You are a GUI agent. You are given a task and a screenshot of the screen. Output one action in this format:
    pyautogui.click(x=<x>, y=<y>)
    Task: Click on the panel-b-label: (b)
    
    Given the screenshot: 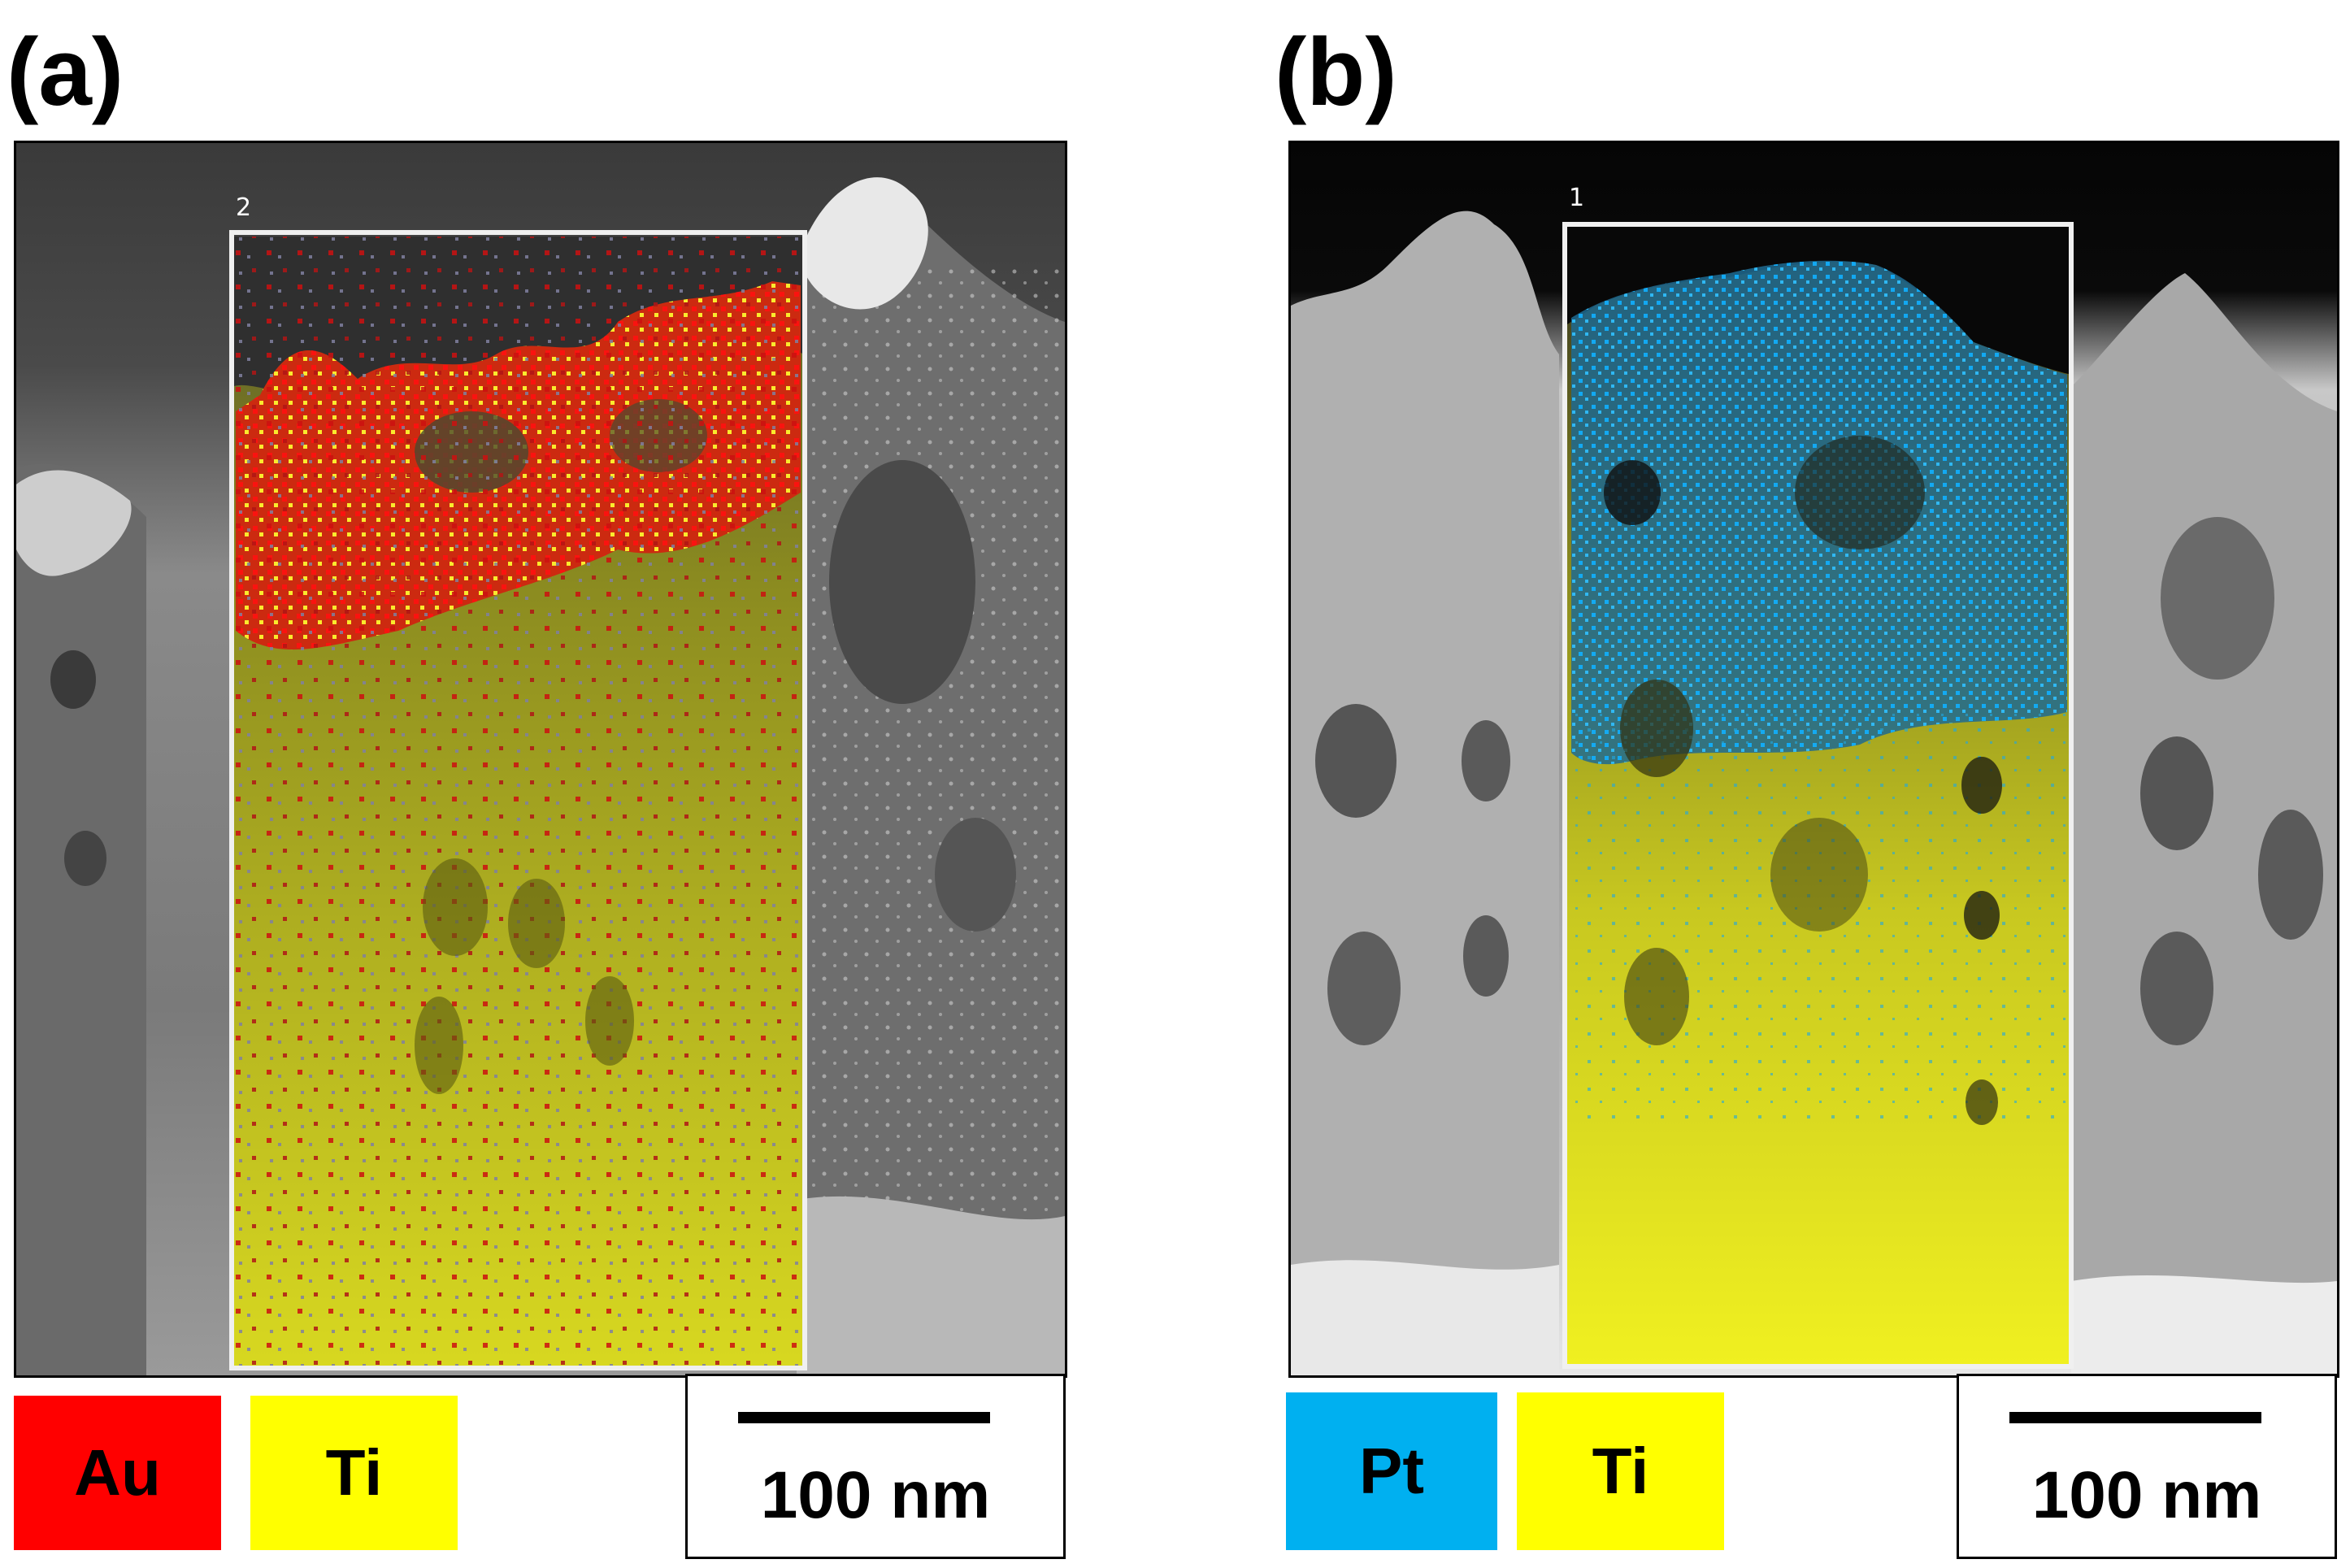 What is the action you would take?
    pyautogui.click(x=1336, y=72)
    